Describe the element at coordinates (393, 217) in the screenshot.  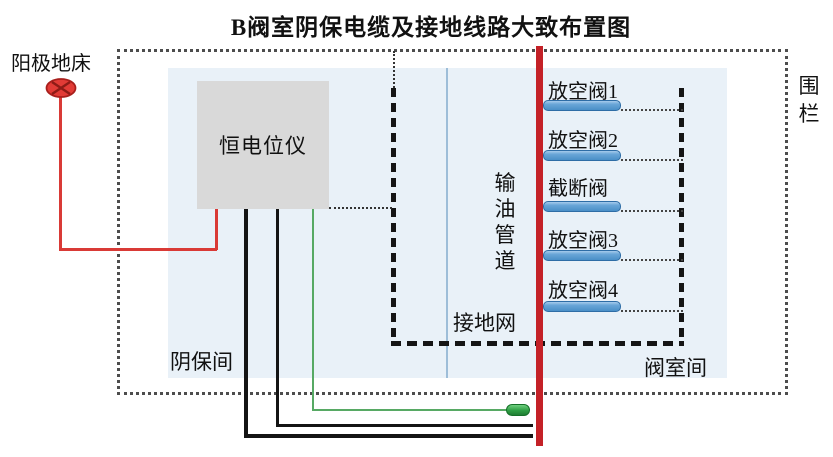
I see `grounding-net-left-line` at that location.